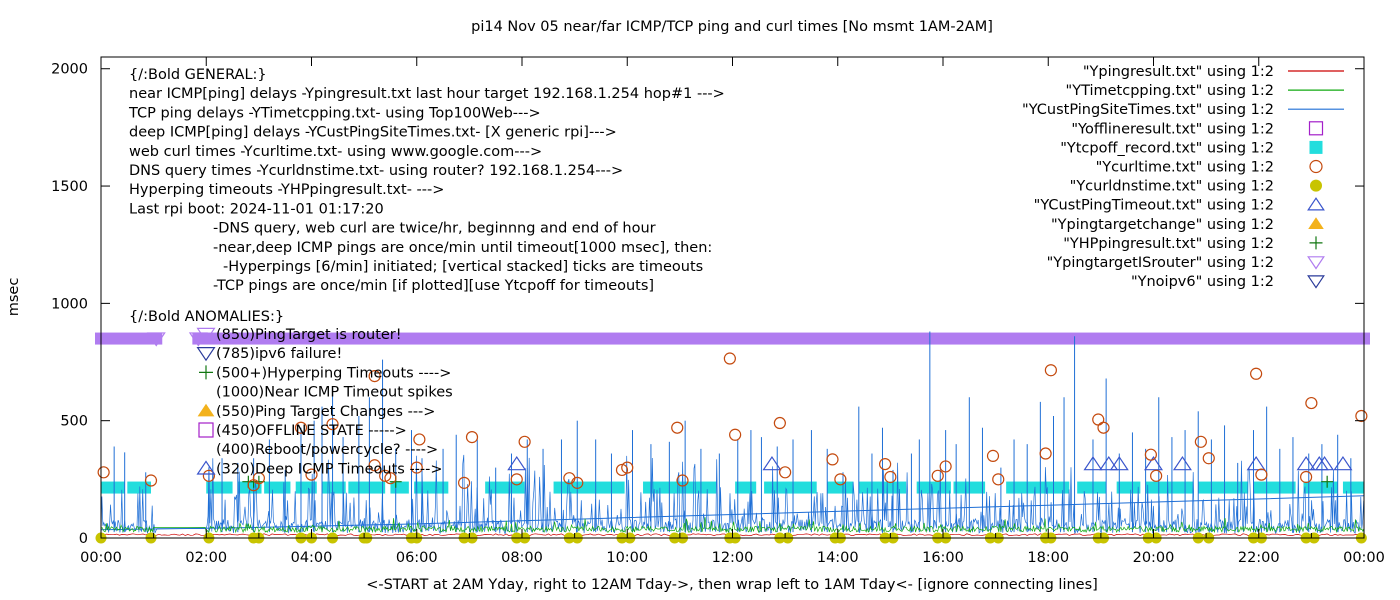  What do you see at coordinates (74, 422) in the screenshot?
I see `y-tick-label: 500` at bounding box center [74, 422].